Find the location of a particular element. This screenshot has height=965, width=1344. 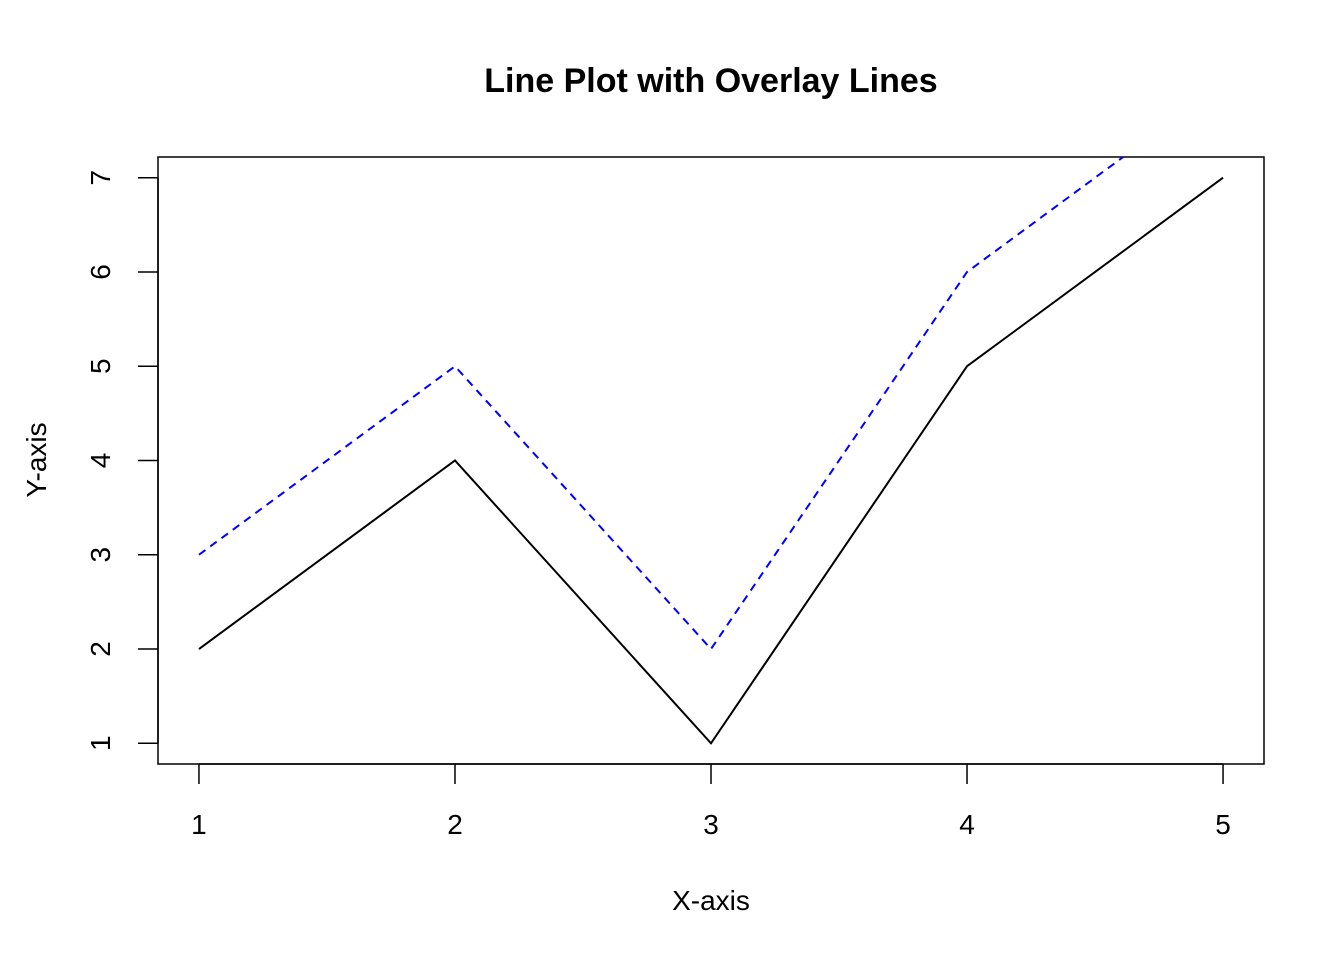

y-tick-label: 7 is located at coordinates (100, 178).